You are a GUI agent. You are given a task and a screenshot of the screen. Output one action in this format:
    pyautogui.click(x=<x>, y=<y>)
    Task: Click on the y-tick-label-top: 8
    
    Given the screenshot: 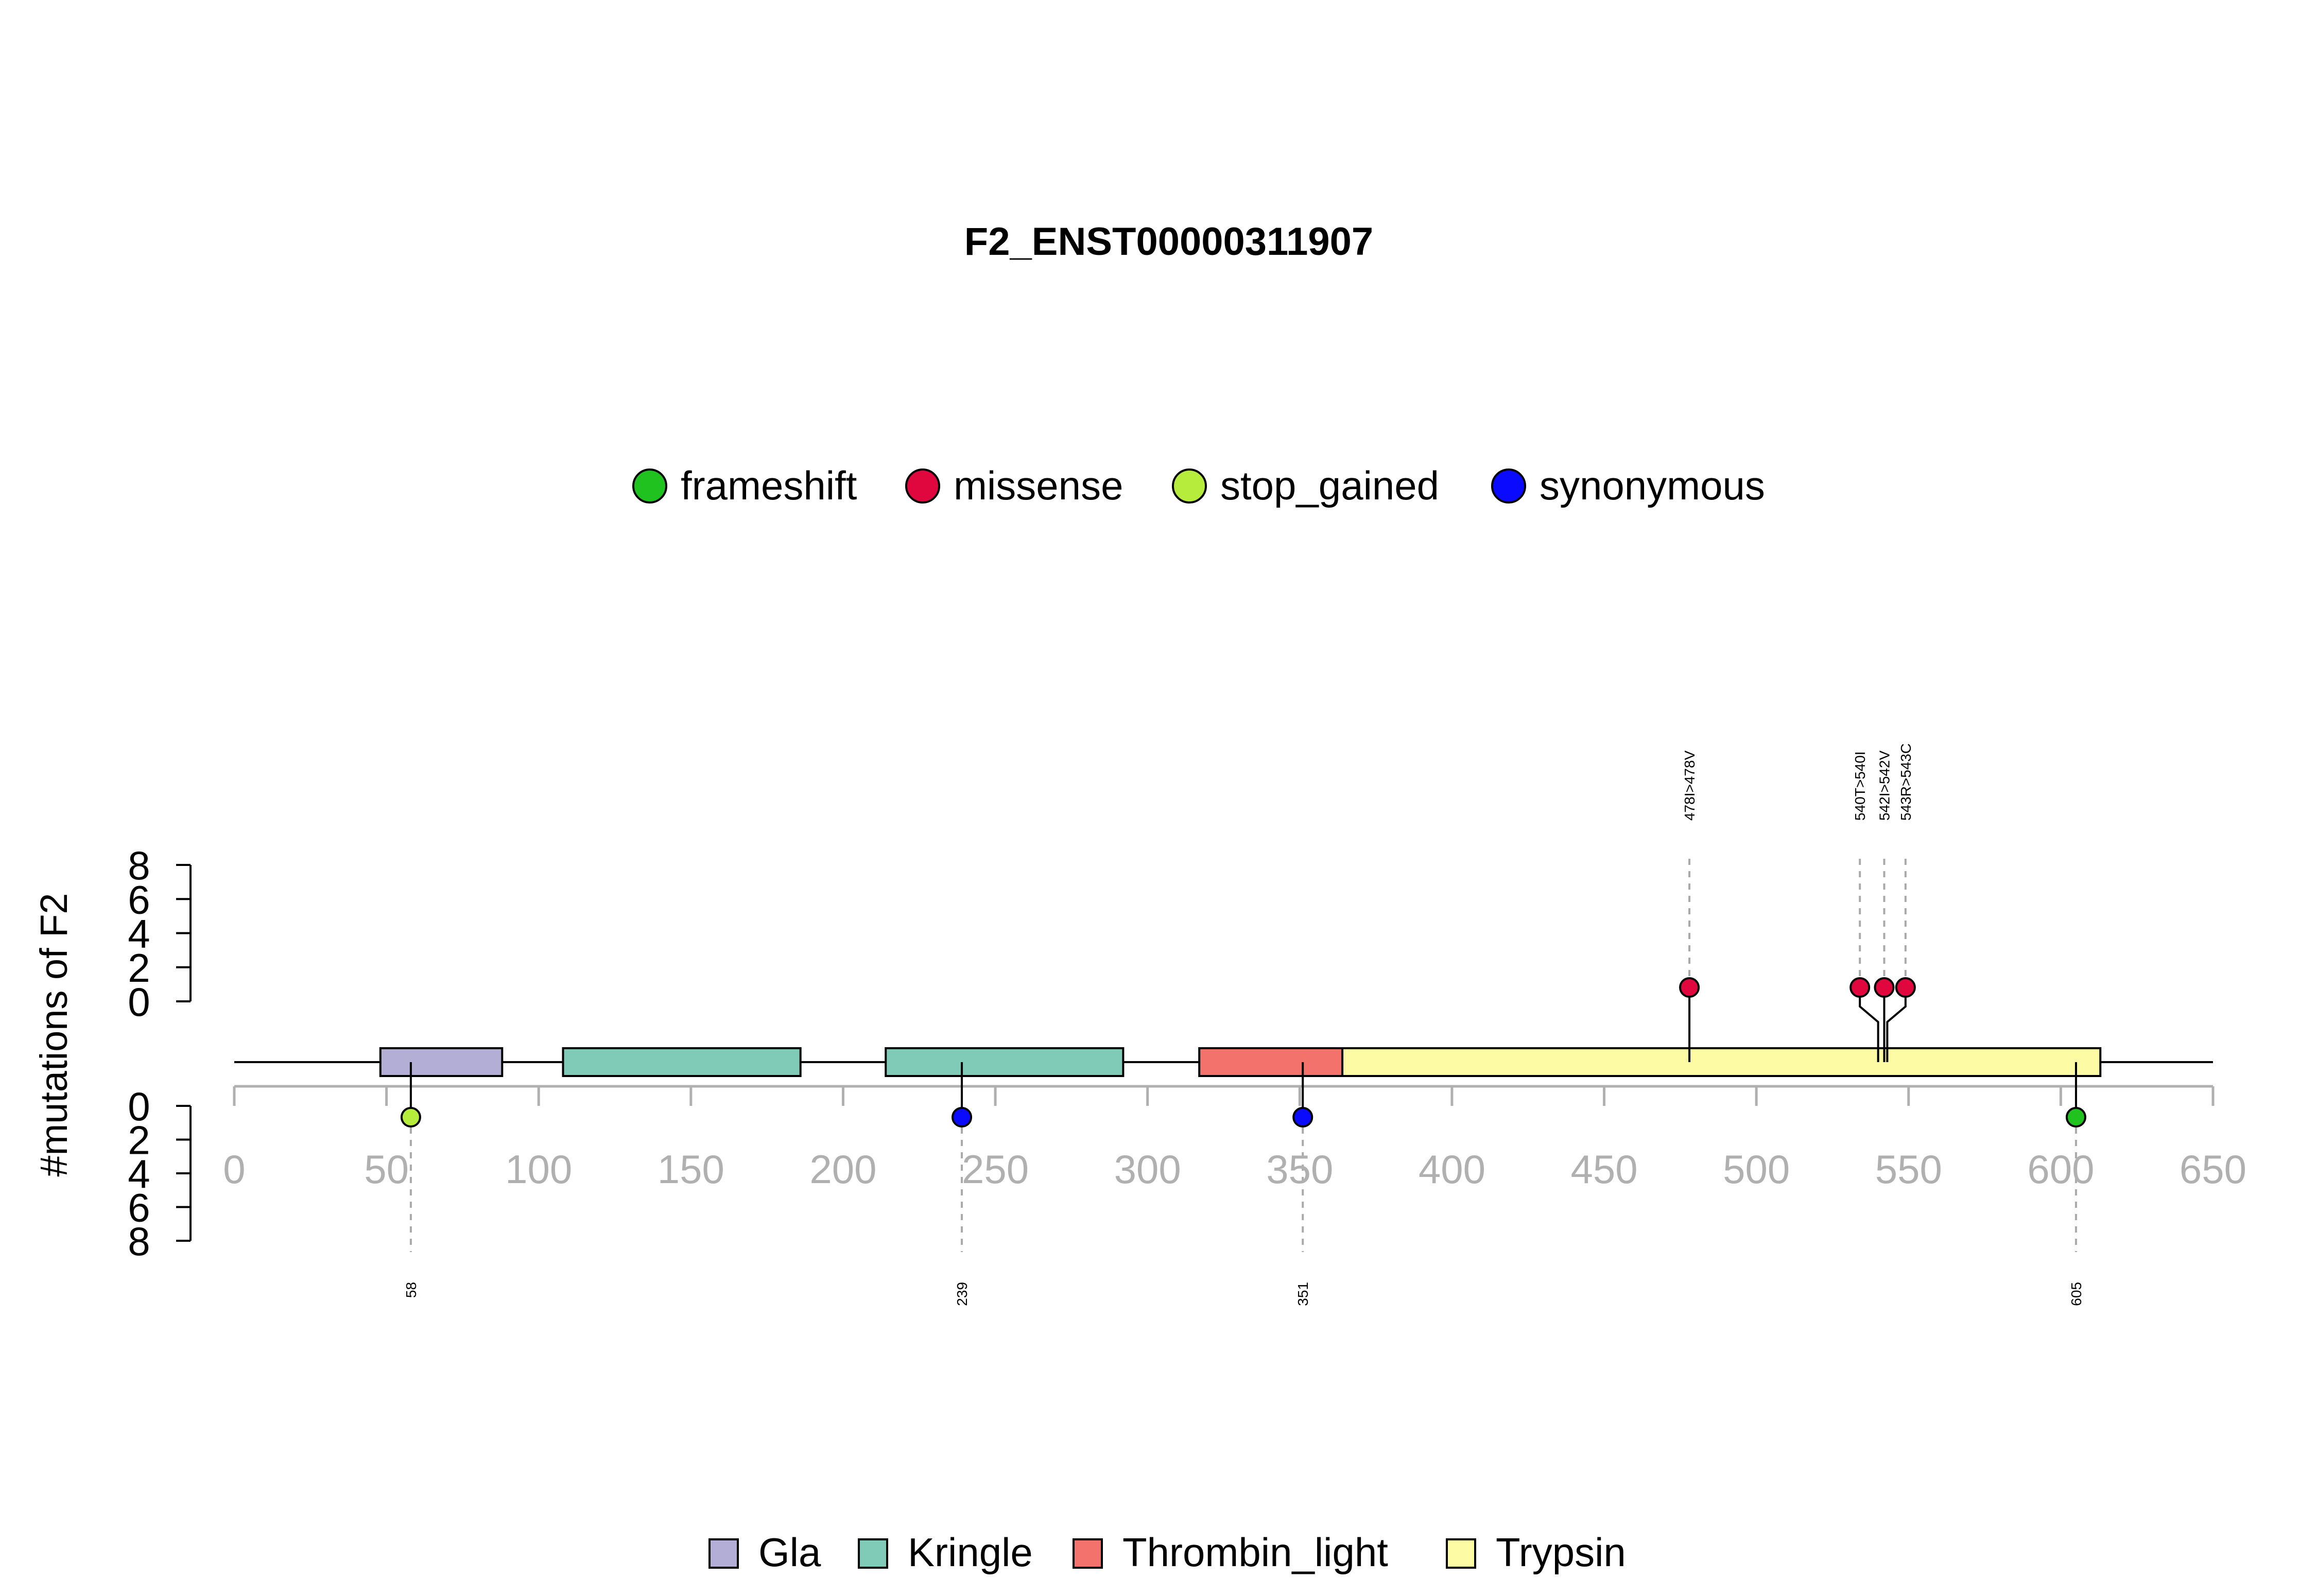 What is the action you would take?
    pyautogui.click(x=139, y=866)
    